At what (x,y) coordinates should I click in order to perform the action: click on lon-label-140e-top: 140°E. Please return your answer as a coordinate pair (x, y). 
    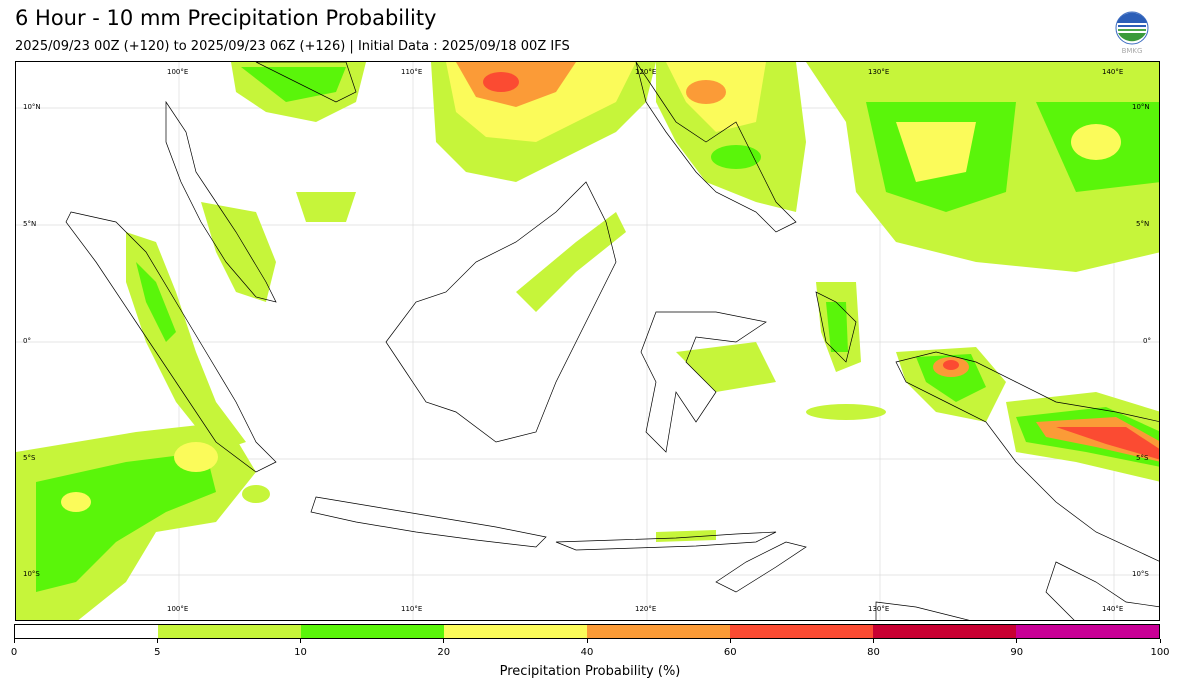
    Looking at the image, I should click on (1113, 72).